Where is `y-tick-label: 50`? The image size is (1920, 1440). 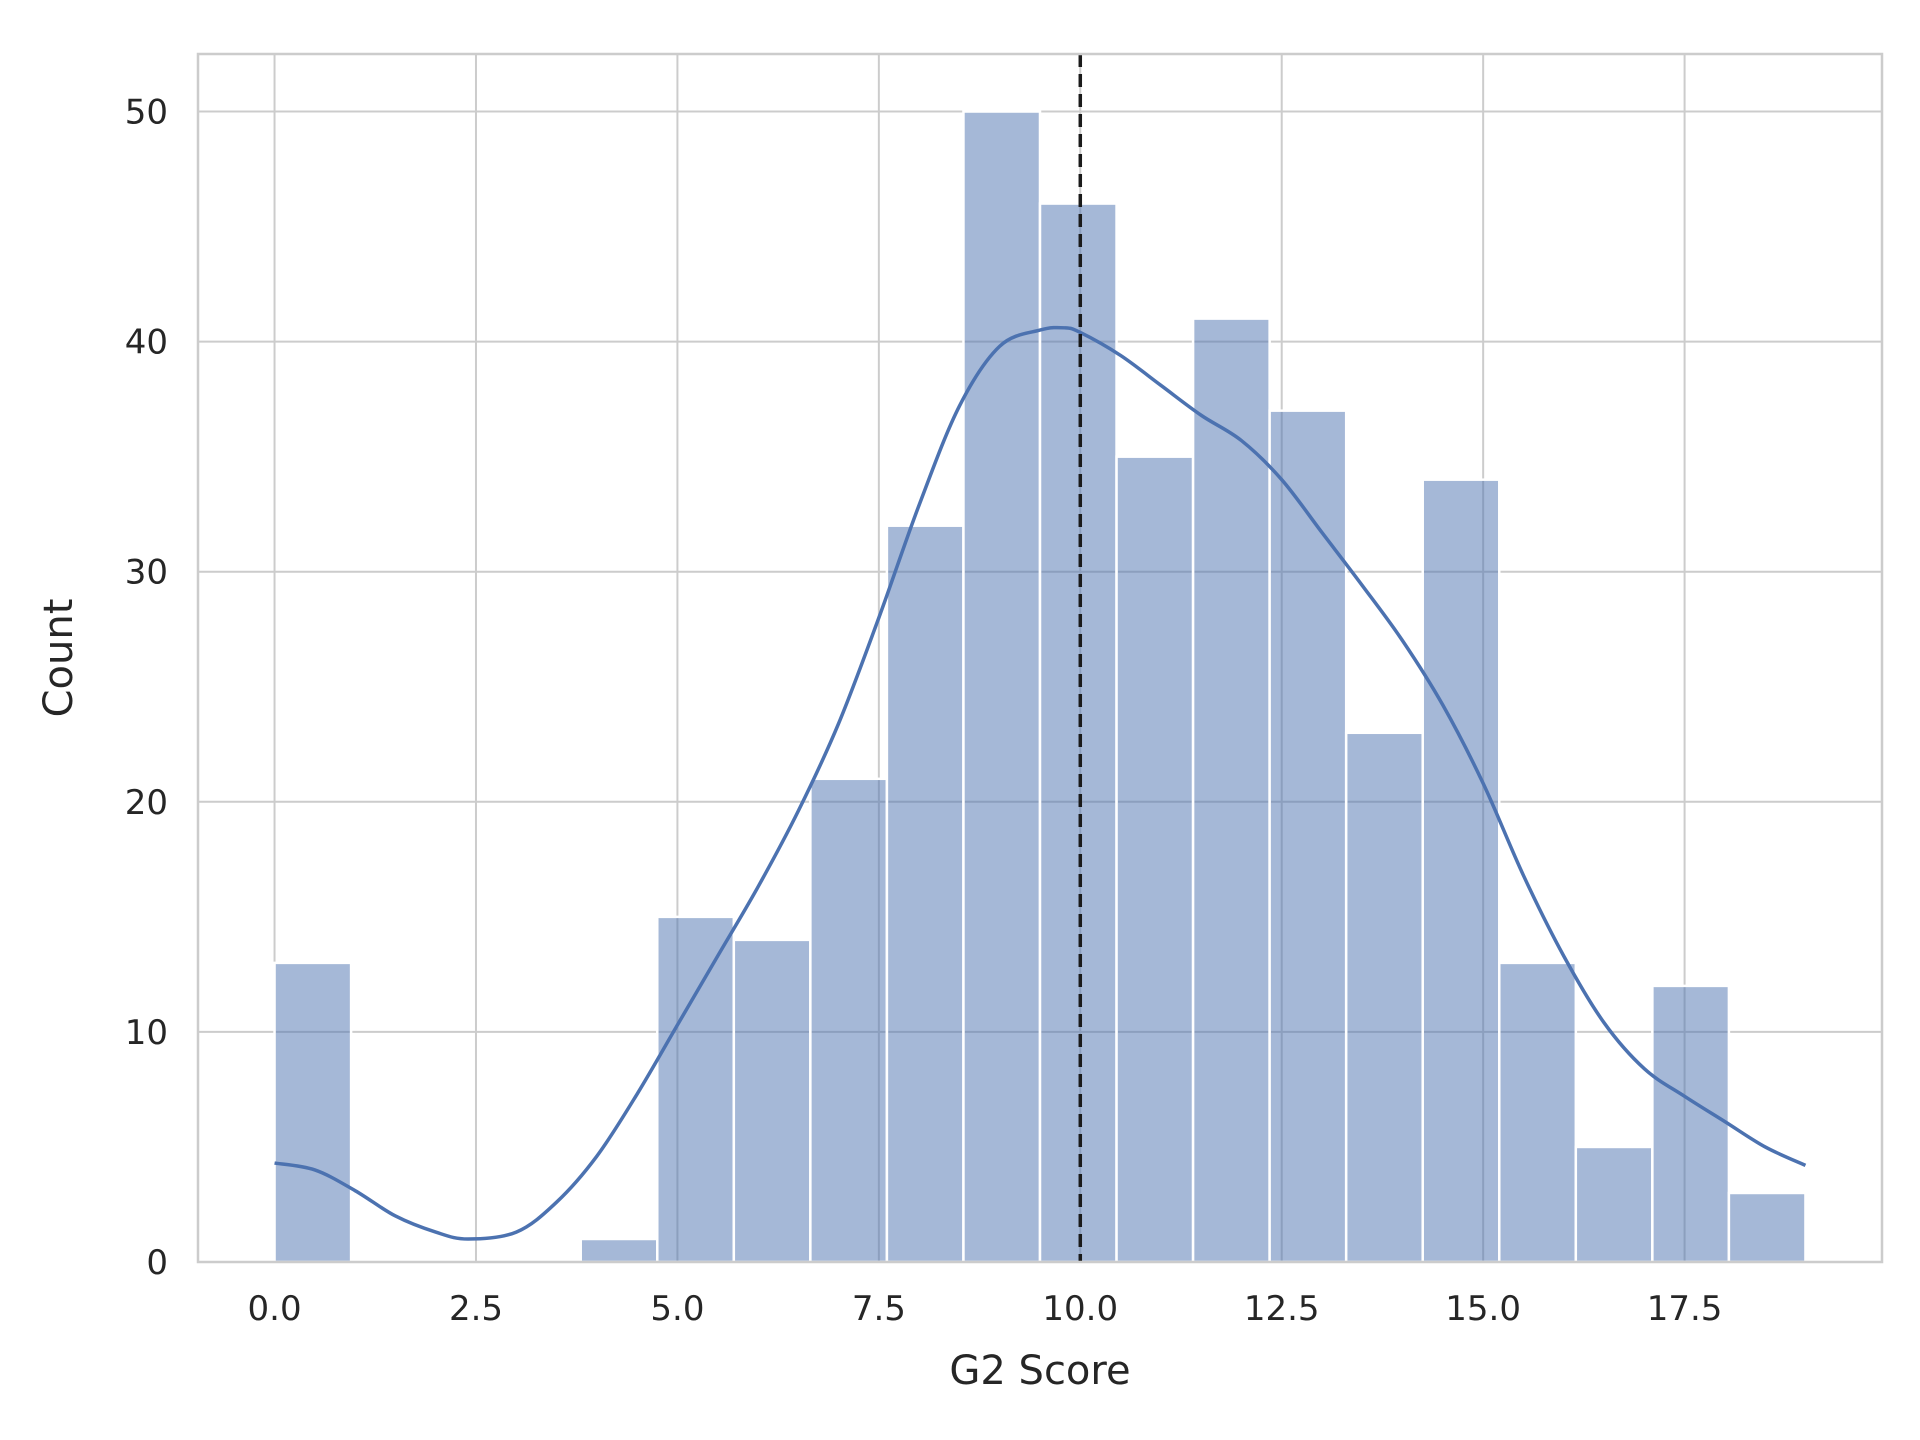
y-tick-label: 50 is located at coordinates (146, 113).